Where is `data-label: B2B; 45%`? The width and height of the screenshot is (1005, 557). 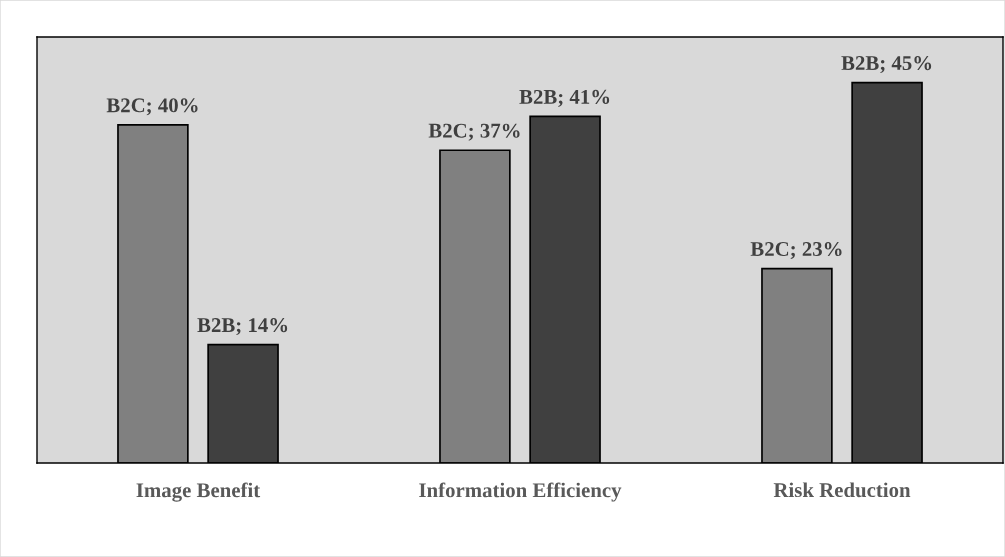
data-label: B2B; 45% is located at coordinates (886, 65).